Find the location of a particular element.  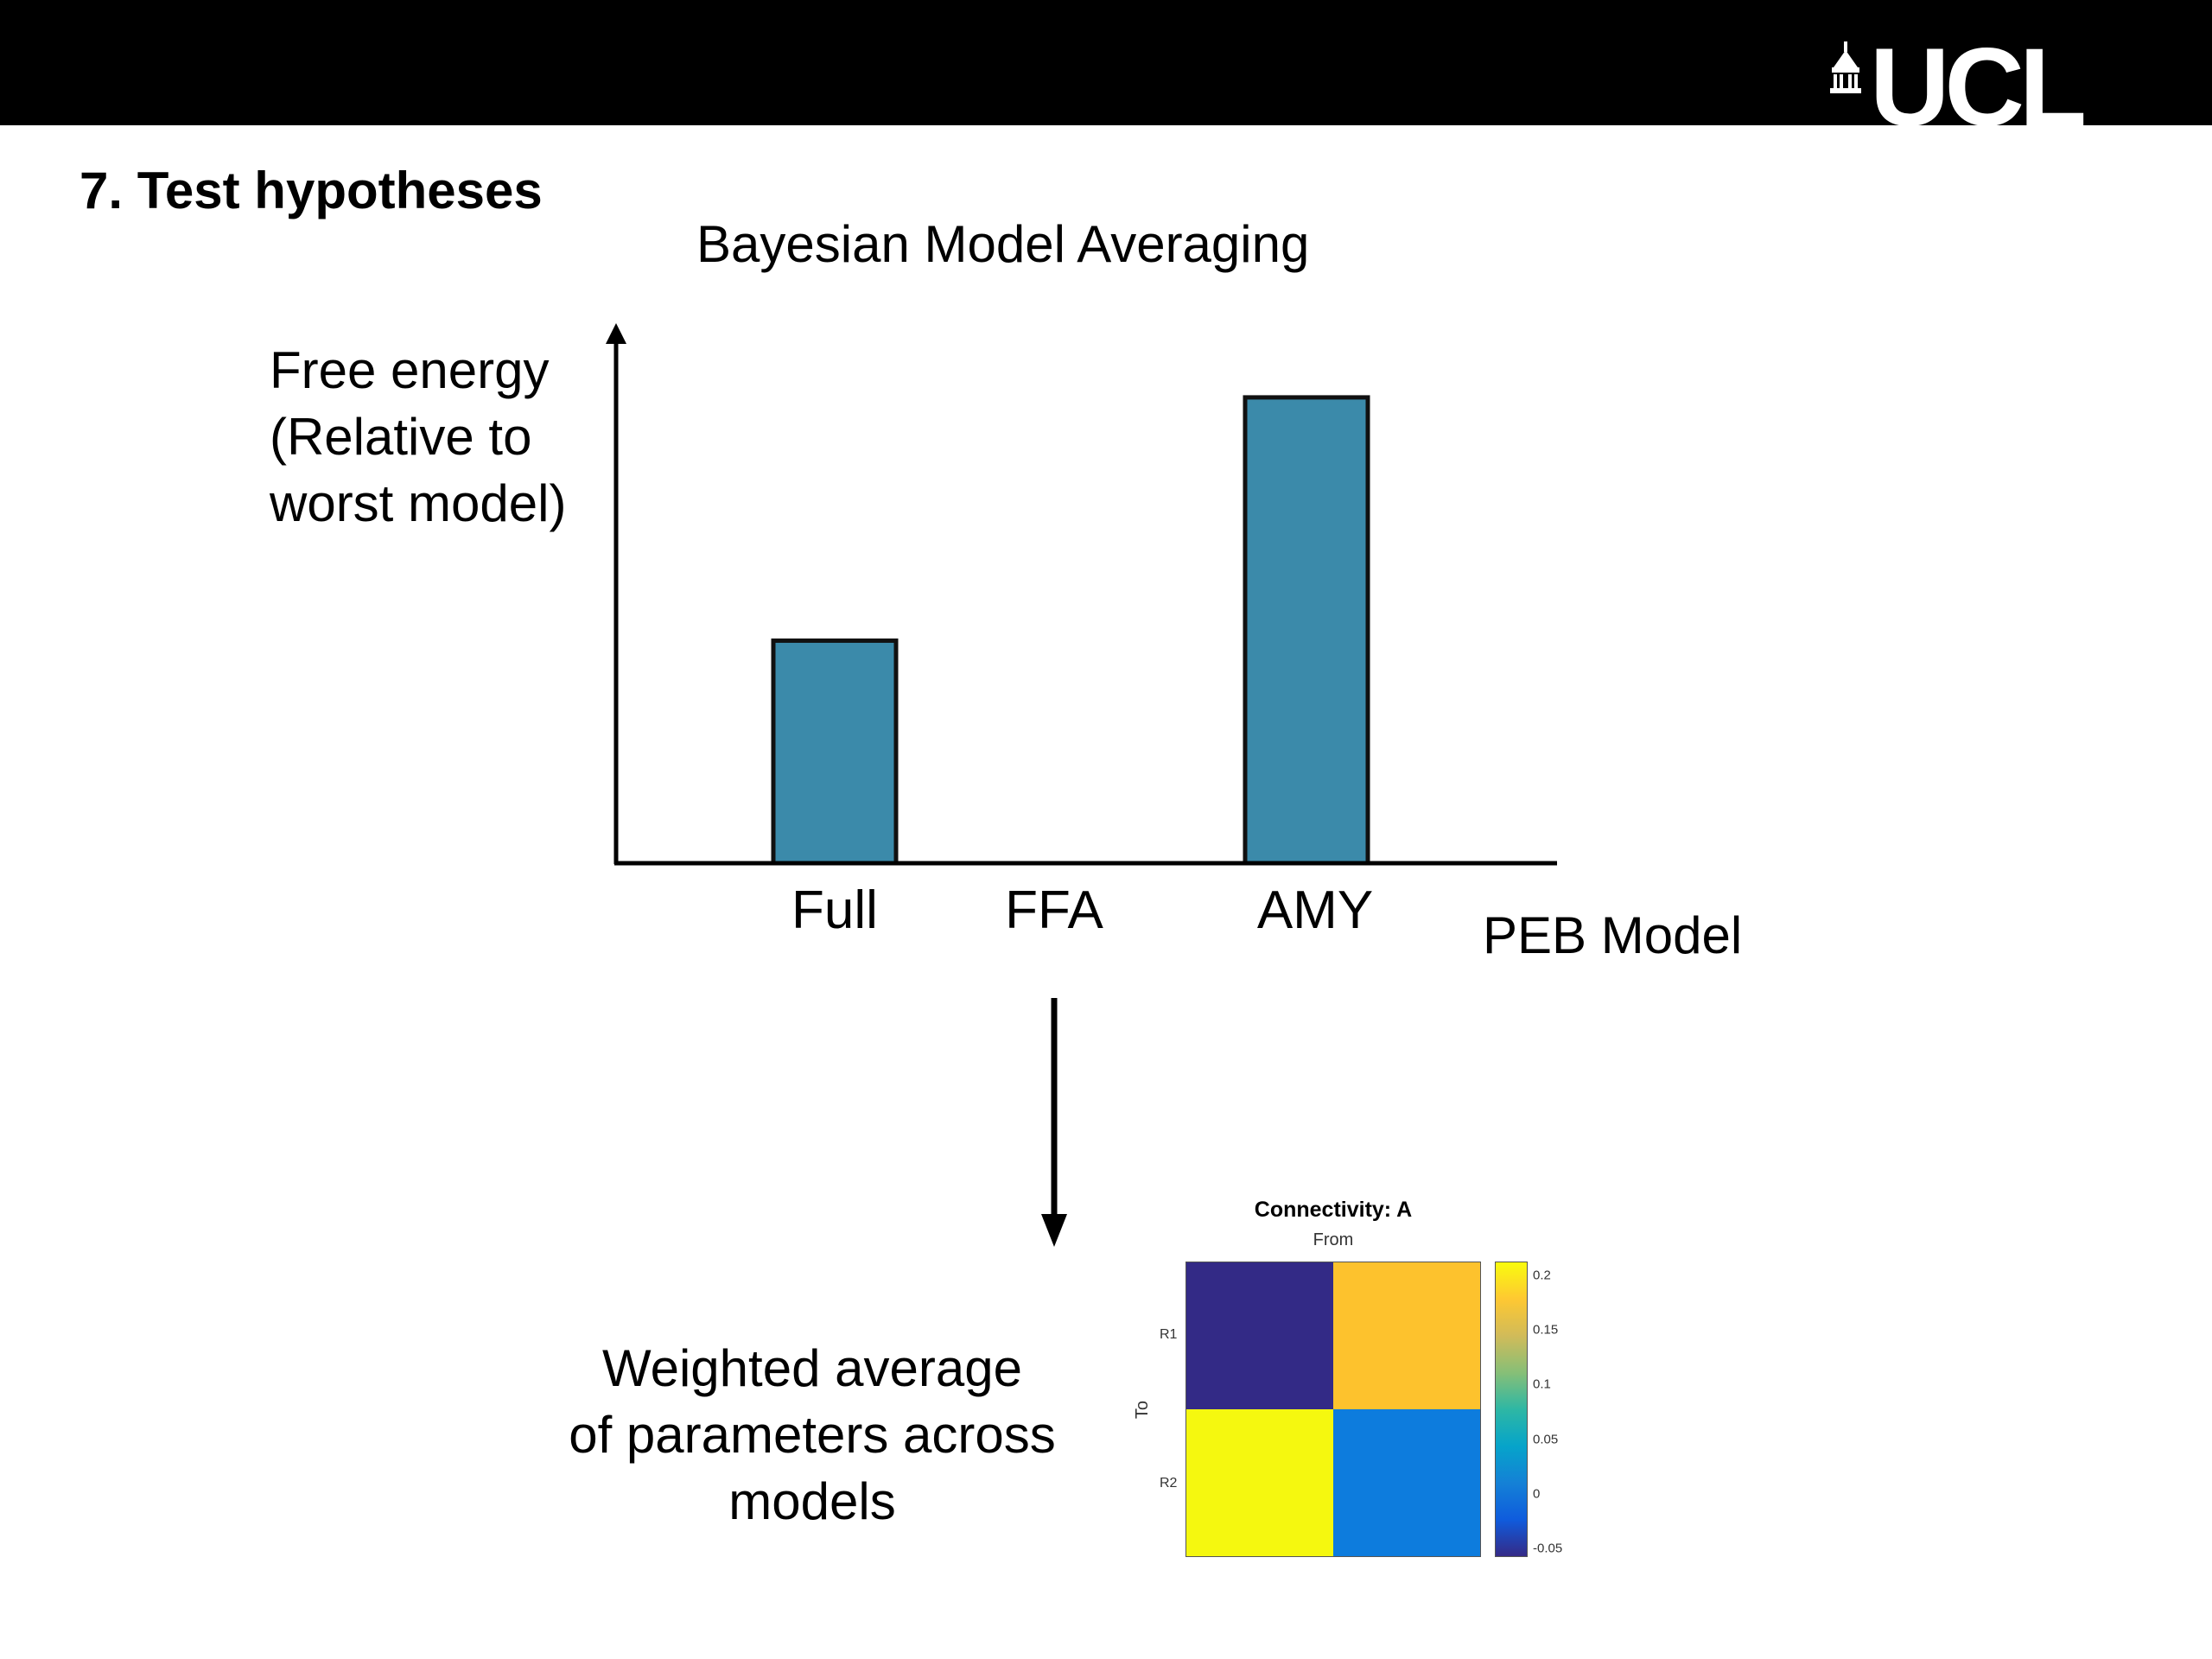

colorbar-tick-label: 0.2 is located at coordinates (1542, 1275).